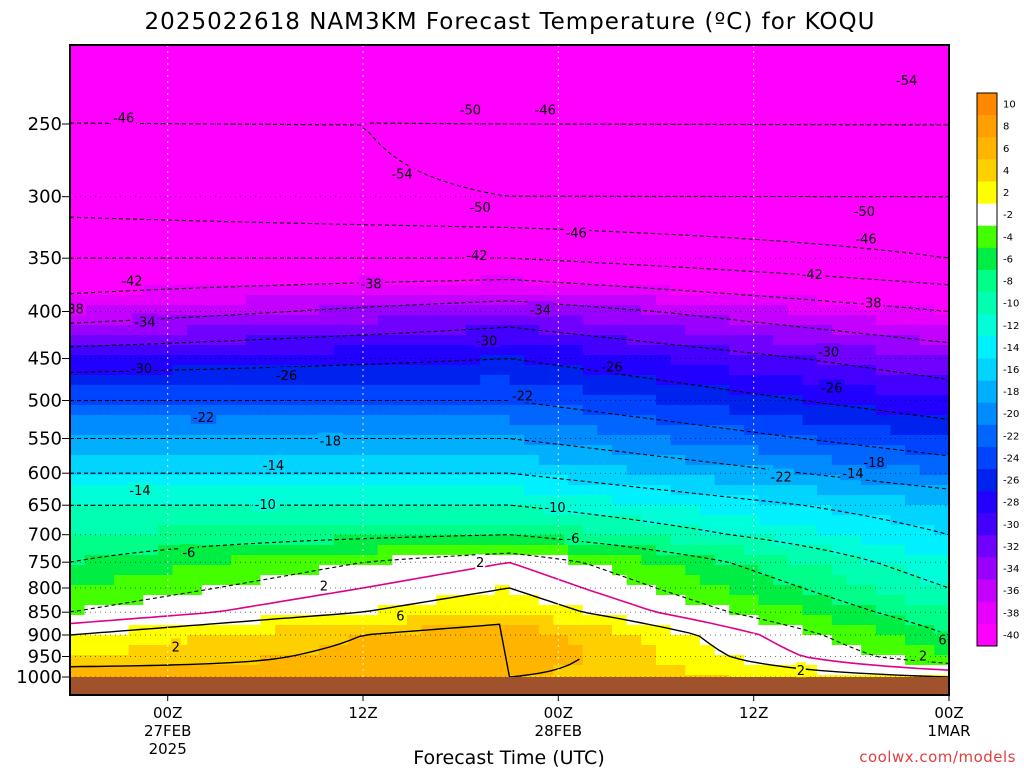 This screenshot has width=1024, height=768. What do you see at coordinates (864, 211) in the screenshot?
I see `contour-label: -50` at bounding box center [864, 211].